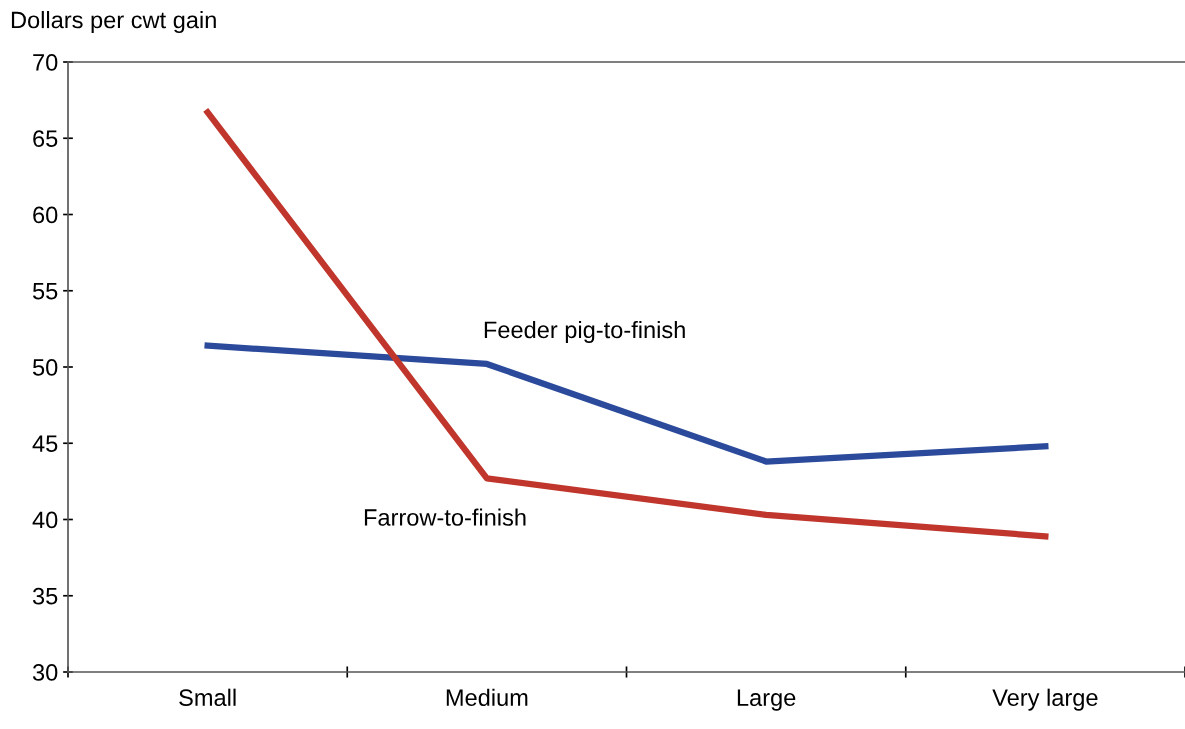 This screenshot has height=729, width=1185. What do you see at coordinates (45, 520) in the screenshot?
I see `y-tick-label: 40` at bounding box center [45, 520].